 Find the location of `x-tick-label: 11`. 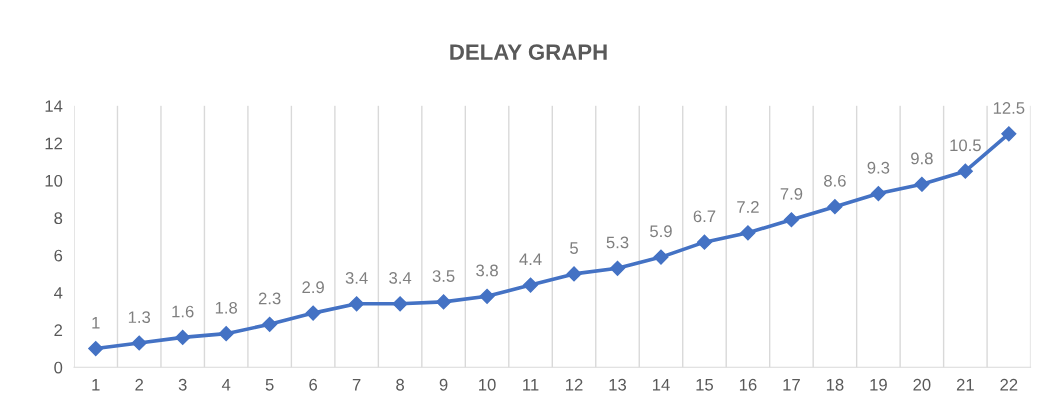

x-tick-label: 11 is located at coordinates (531, 385).